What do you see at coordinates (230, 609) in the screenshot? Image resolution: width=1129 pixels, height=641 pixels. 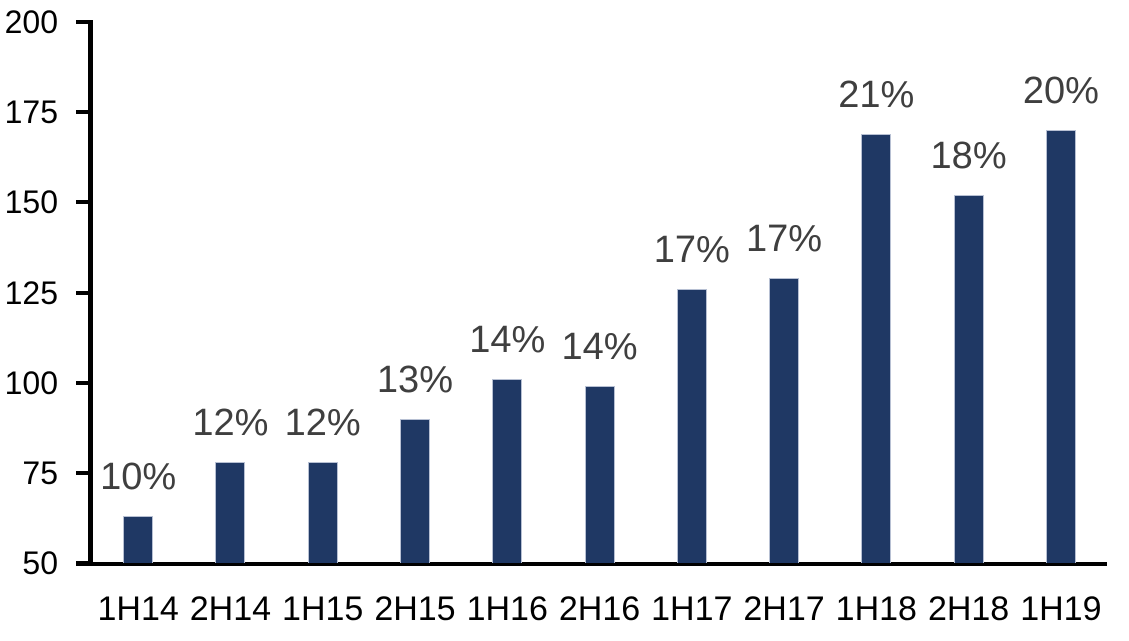 I see `x-tick-label: 2H14` at bounding box center [230, 609].